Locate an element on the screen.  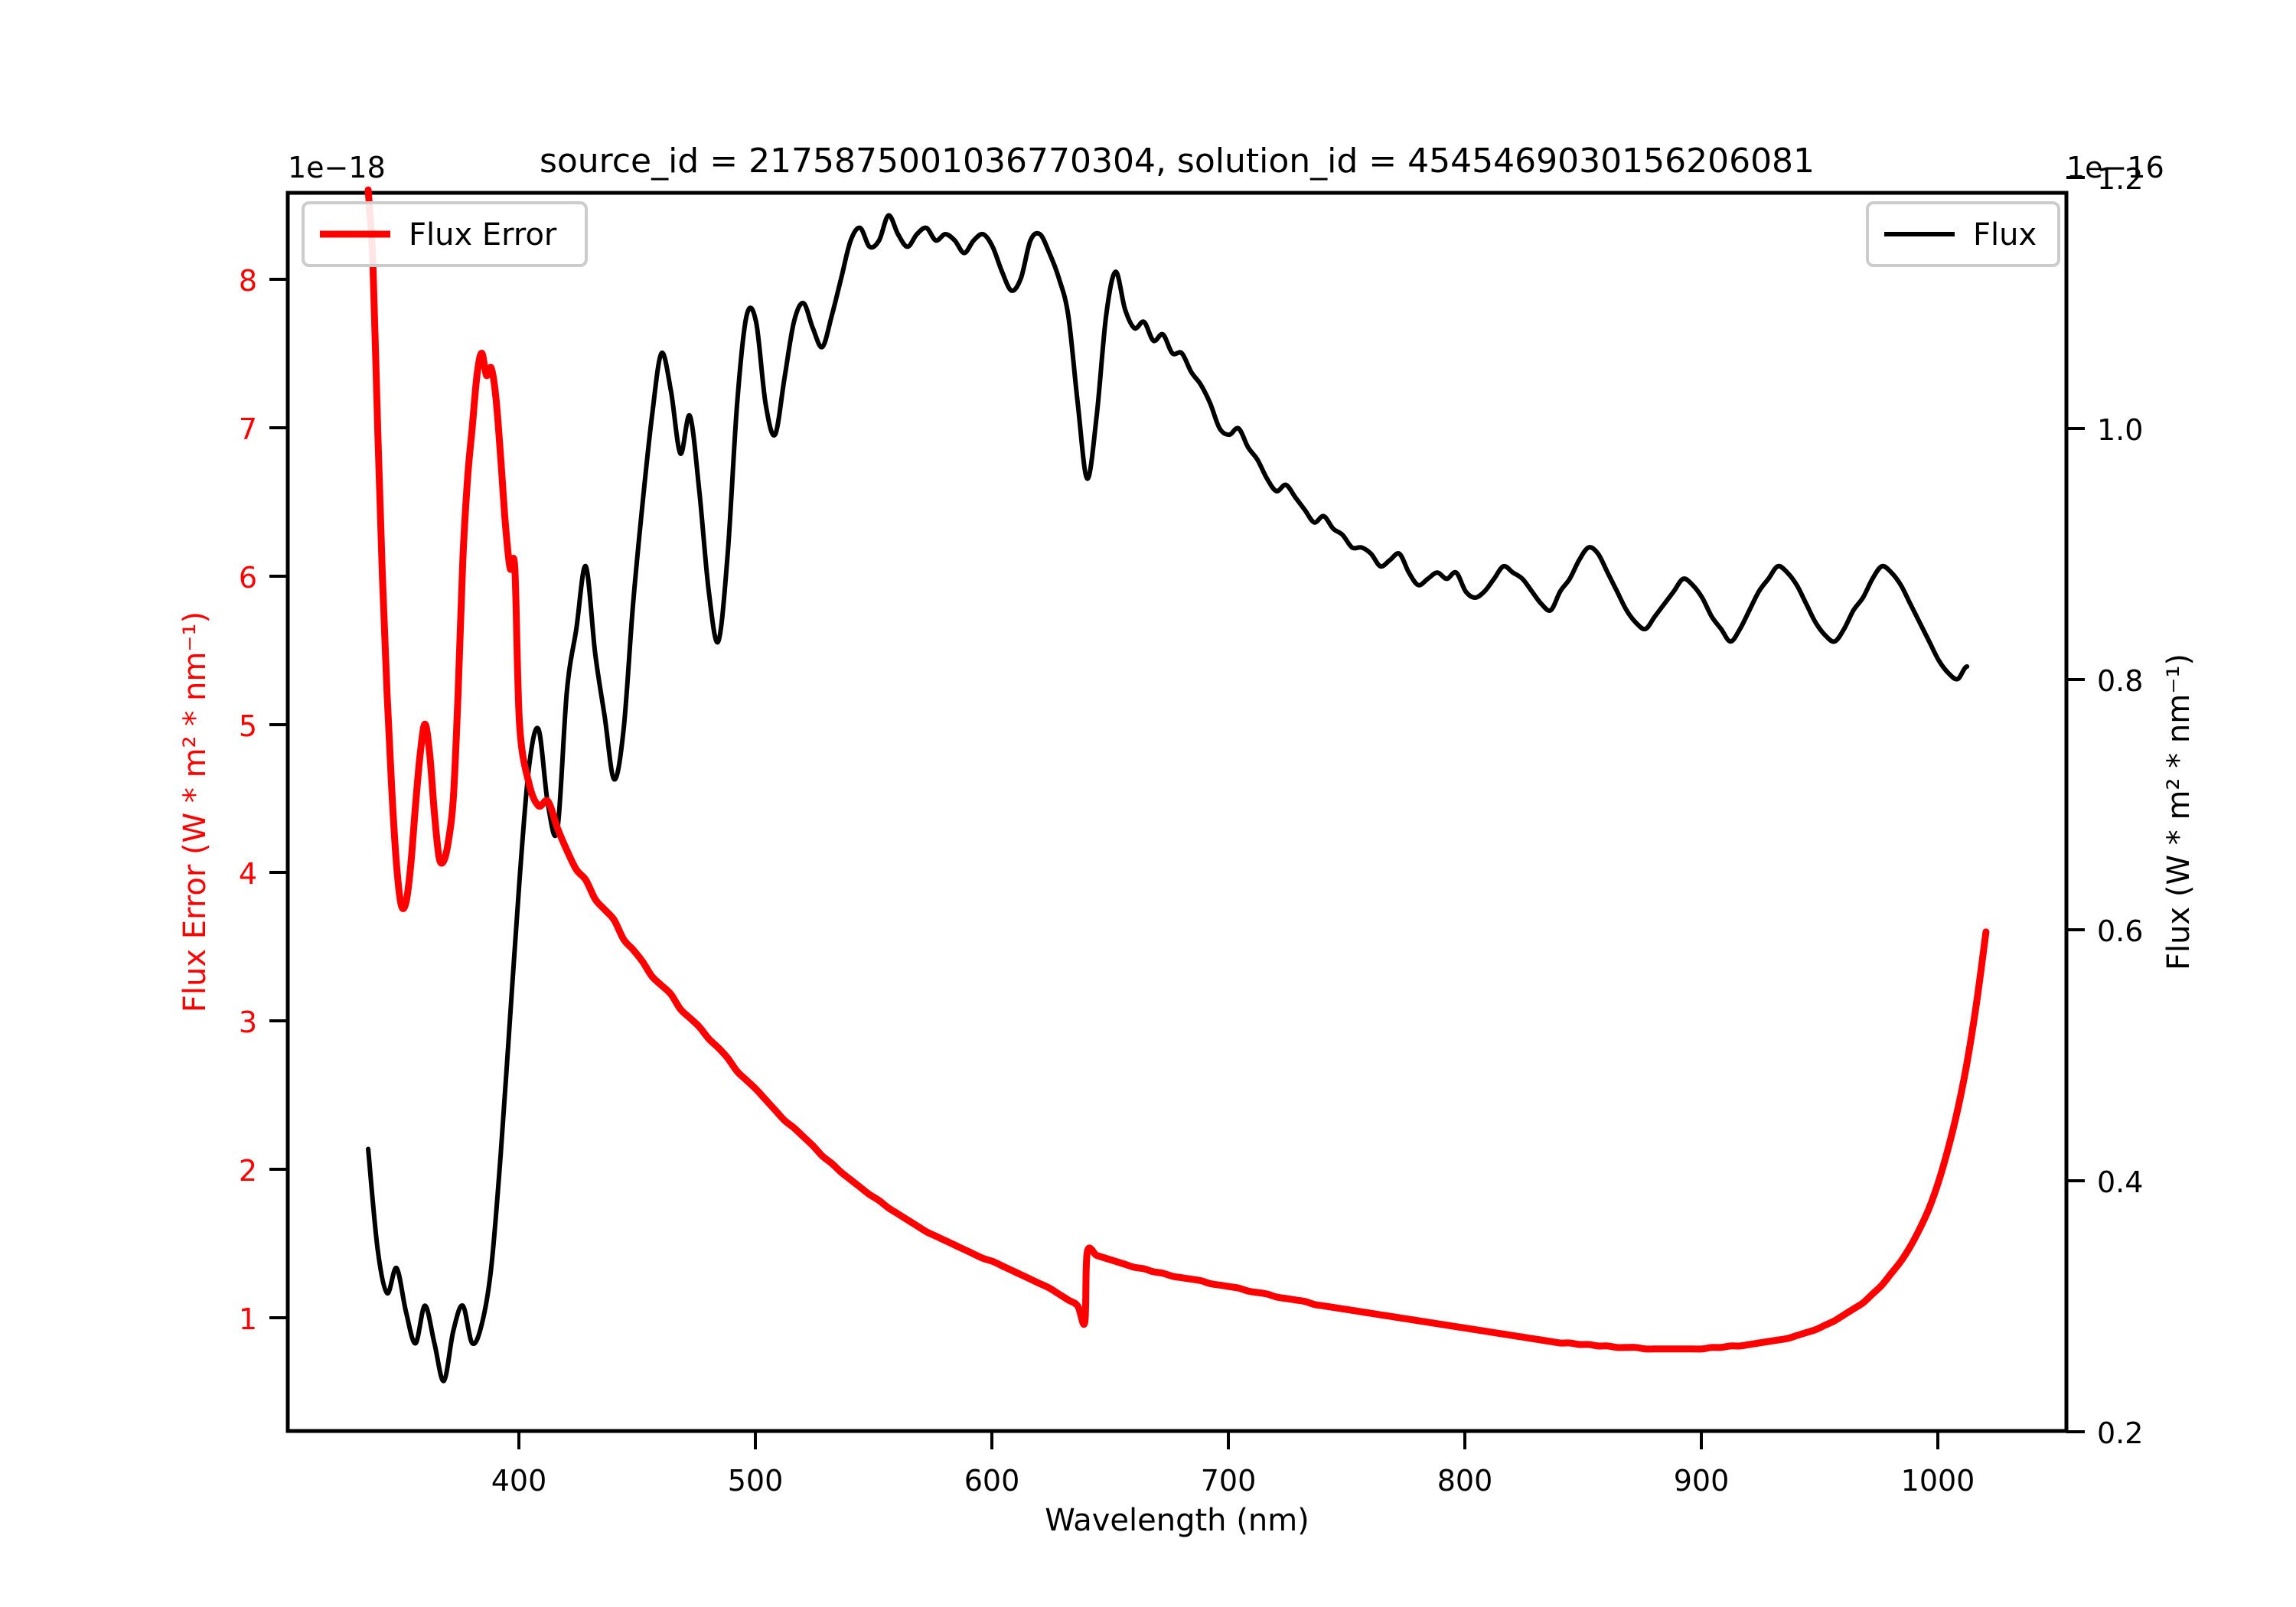
right-axis-offset-text: 1e−16 is located at coordinates (2115, 167).